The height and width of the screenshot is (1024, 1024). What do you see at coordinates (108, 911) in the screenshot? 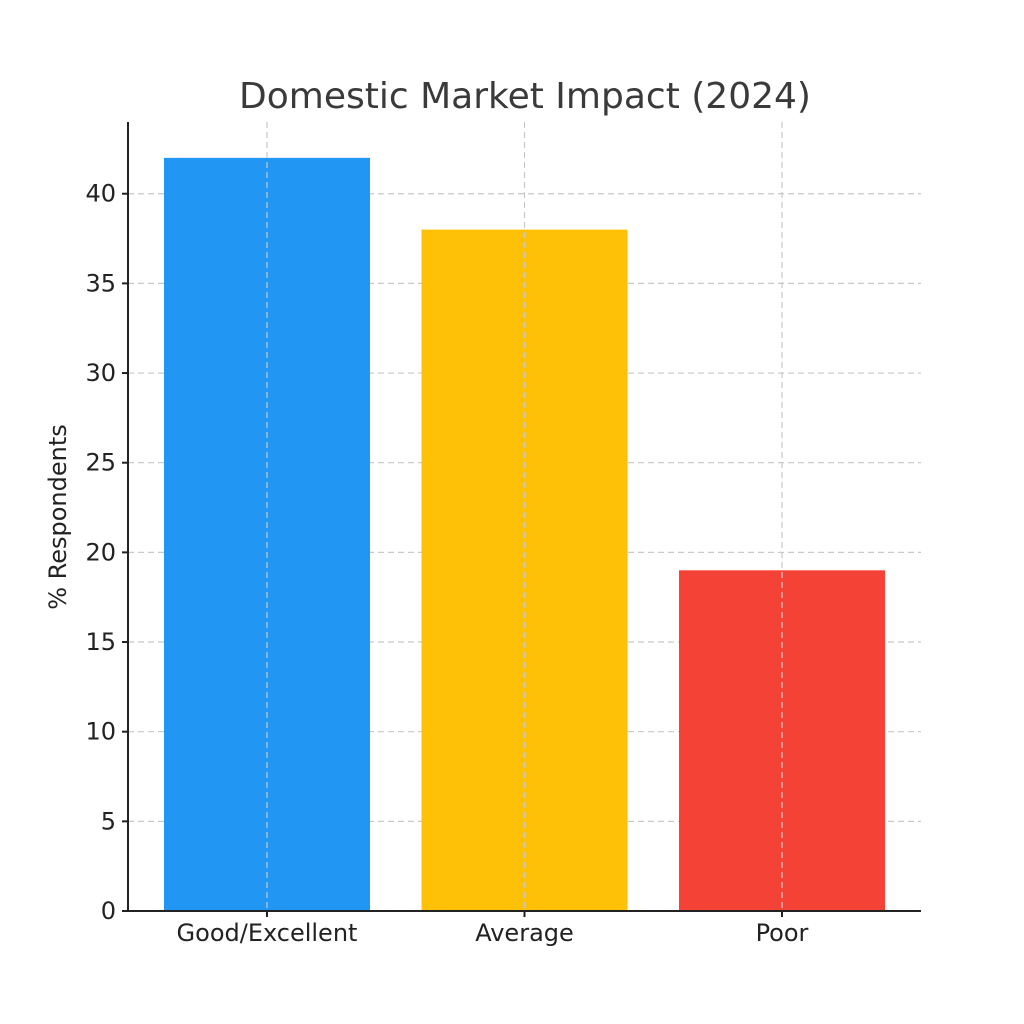
I see `y-tick-label: 0` at bounding box center [108, 911].